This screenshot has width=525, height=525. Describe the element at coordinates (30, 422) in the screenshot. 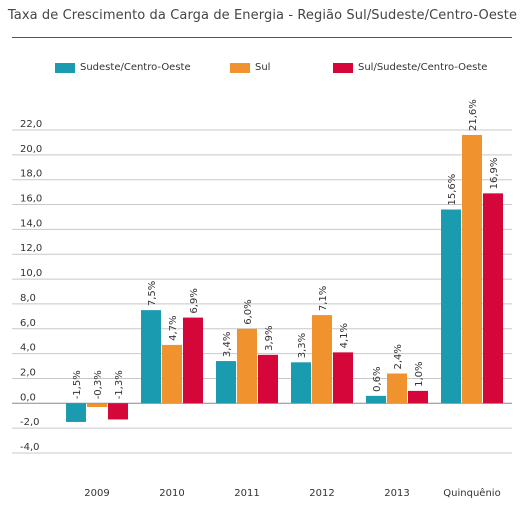

I see `y-tick-label: -2,0` at that location.